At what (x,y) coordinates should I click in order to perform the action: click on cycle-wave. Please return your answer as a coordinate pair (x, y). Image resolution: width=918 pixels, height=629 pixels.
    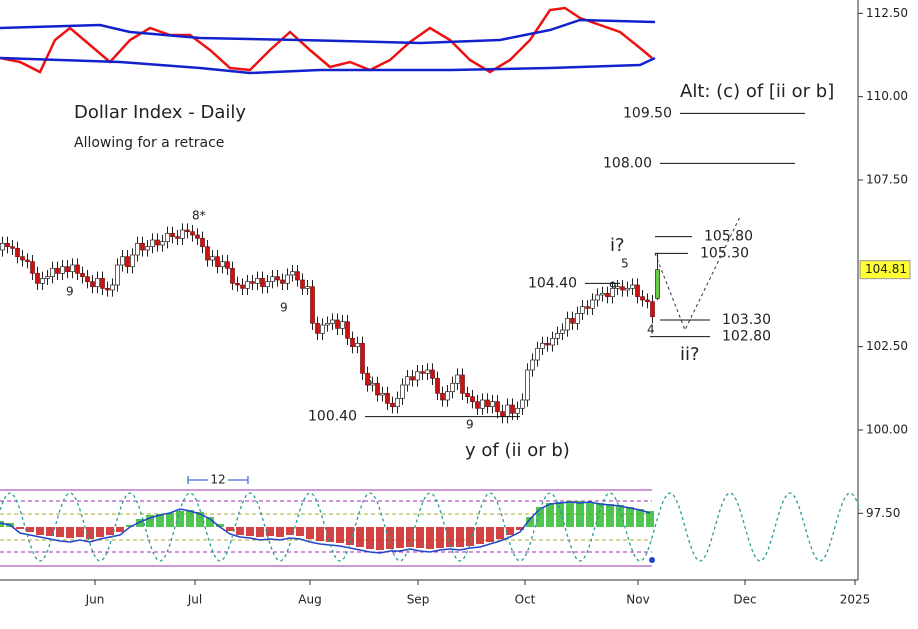
    Looking at the image, I should click on (430, 527).